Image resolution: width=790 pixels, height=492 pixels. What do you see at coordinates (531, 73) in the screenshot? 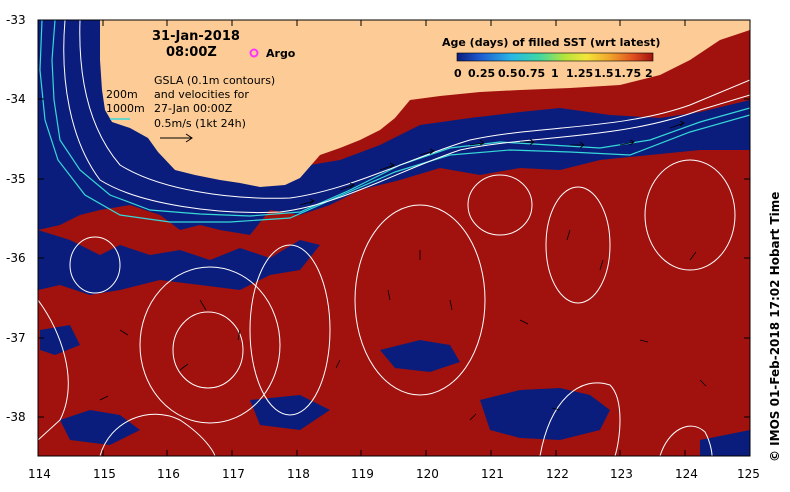
I see `colorbar-tick-label: 0.75` at bounding box center [531, 73].